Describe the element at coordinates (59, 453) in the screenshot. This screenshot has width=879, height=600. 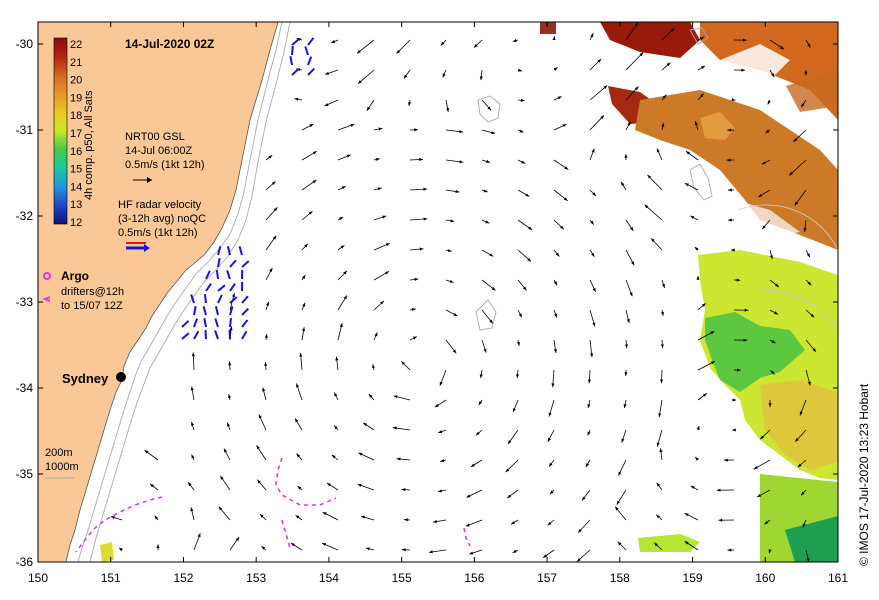
I see `depth-legend-200m: 200m` at that location.